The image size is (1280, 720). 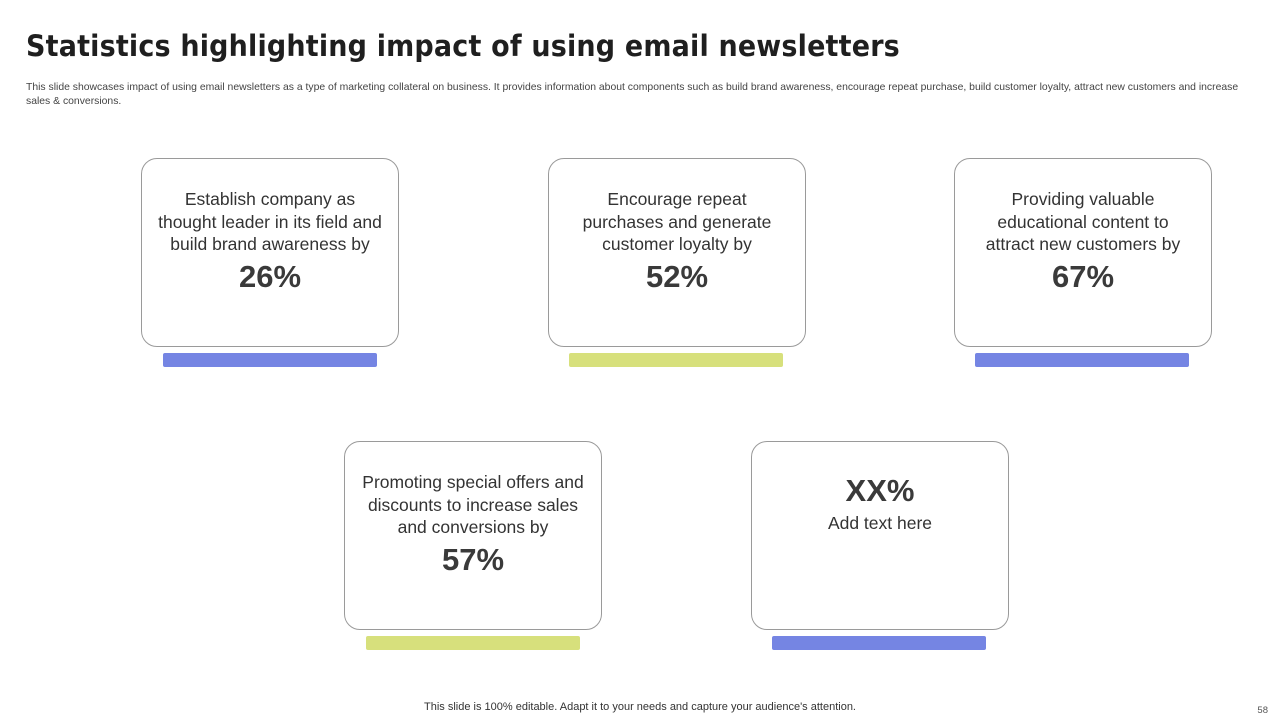 What do you see at coordinates (473, 559) in the screenshot?
I see `stat-card-value: 57%` at bounding box center [473, 559].